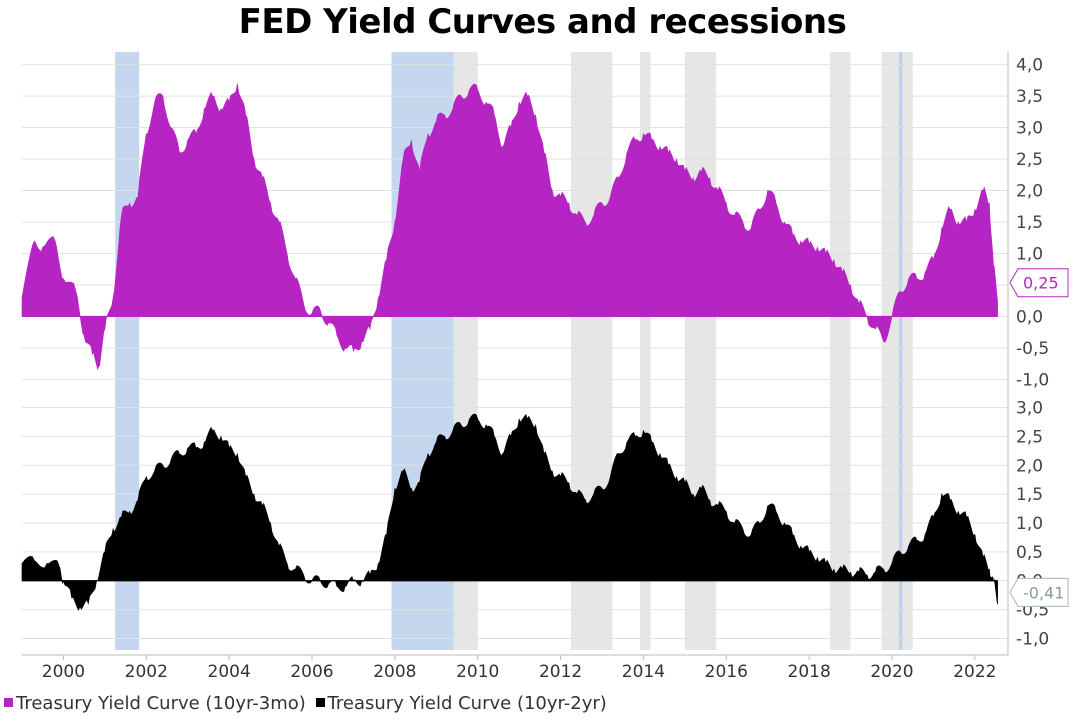  I want to click on legend-swatch-10yr-2yr, so click(320, 702).